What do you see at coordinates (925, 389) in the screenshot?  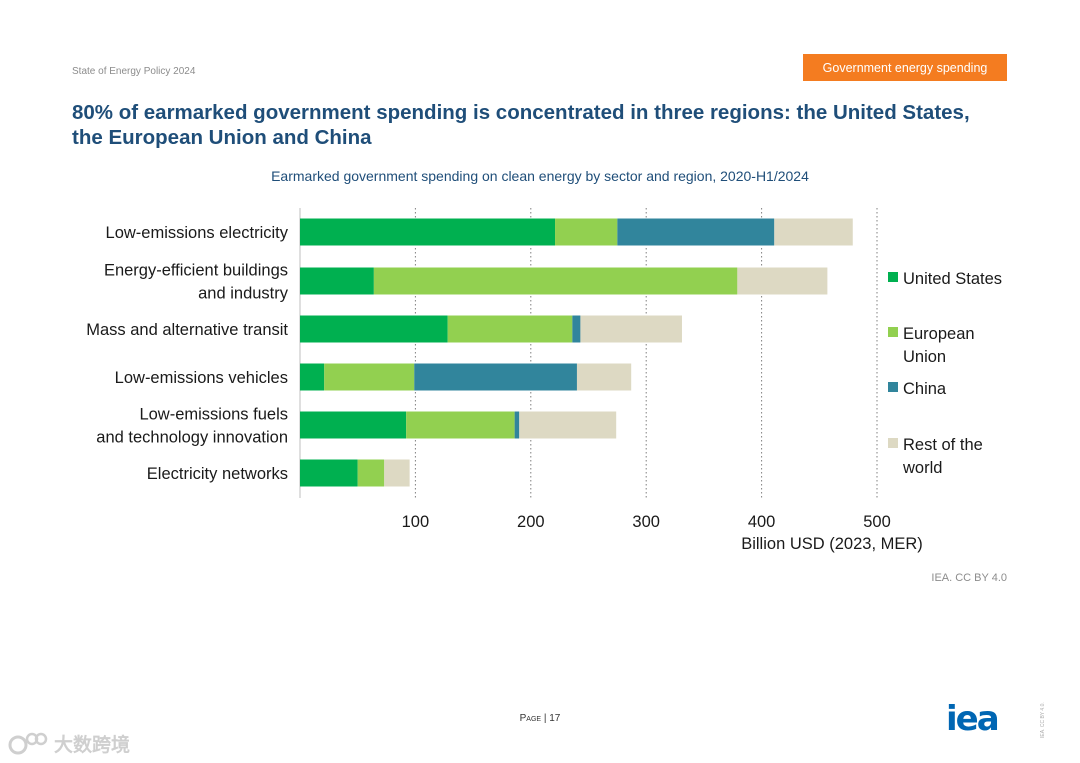 I see `legend-label: China` at bounding box center [925, 389].